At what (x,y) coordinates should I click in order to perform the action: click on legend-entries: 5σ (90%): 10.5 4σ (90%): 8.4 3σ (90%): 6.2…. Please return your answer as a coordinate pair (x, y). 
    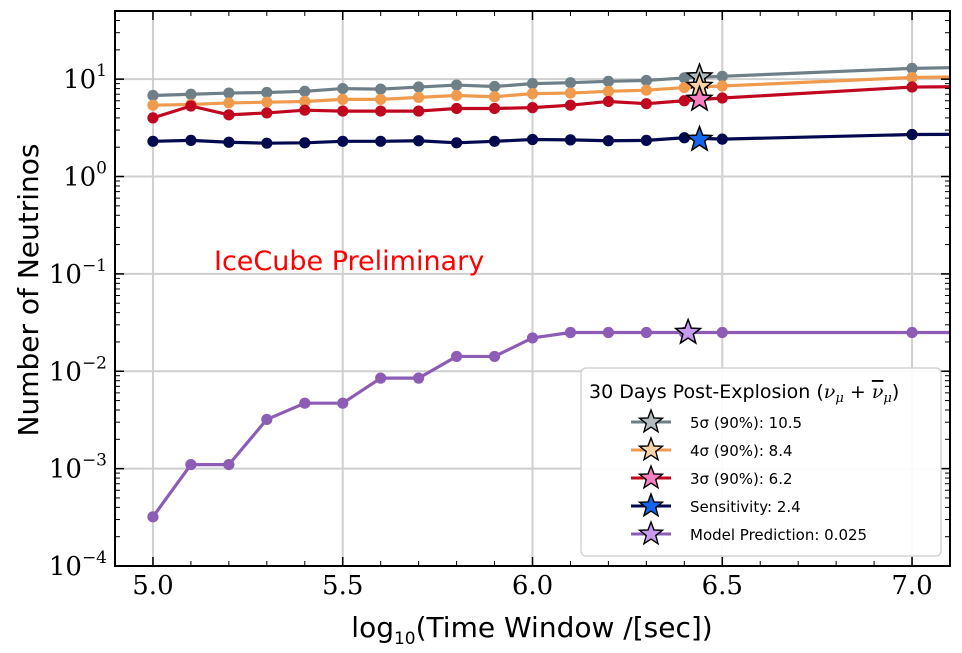
    Looking at the image, I should click on (749, 477).